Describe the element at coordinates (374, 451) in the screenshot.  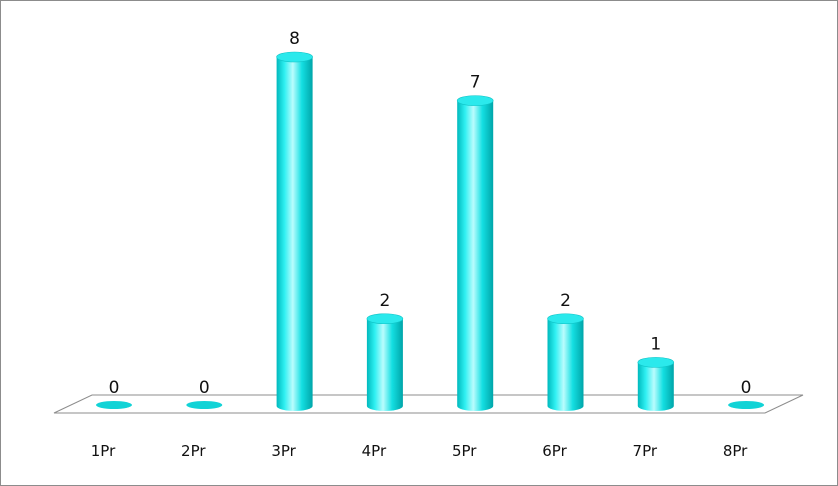
I see `x-tick-label: 4Pr` at that location.